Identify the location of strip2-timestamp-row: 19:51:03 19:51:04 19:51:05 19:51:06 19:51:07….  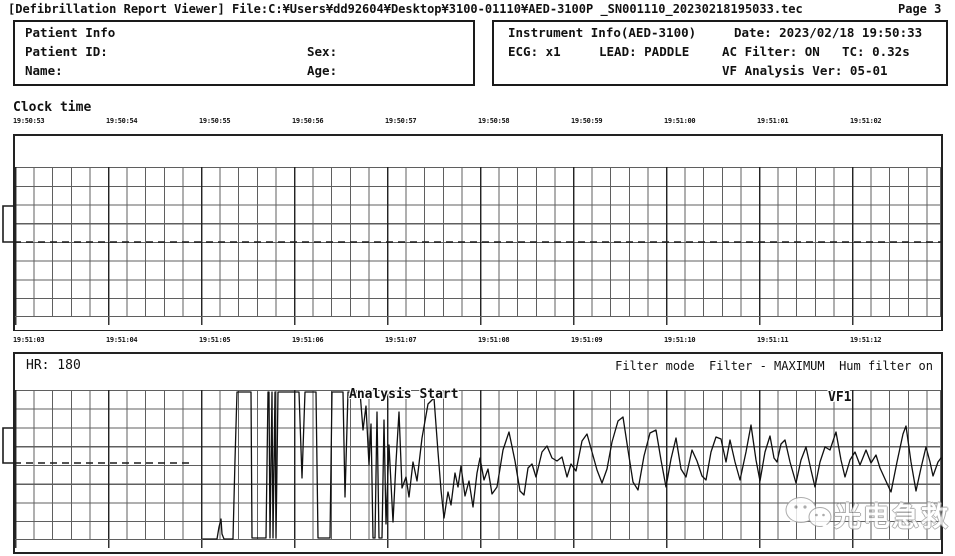
(483, 341).